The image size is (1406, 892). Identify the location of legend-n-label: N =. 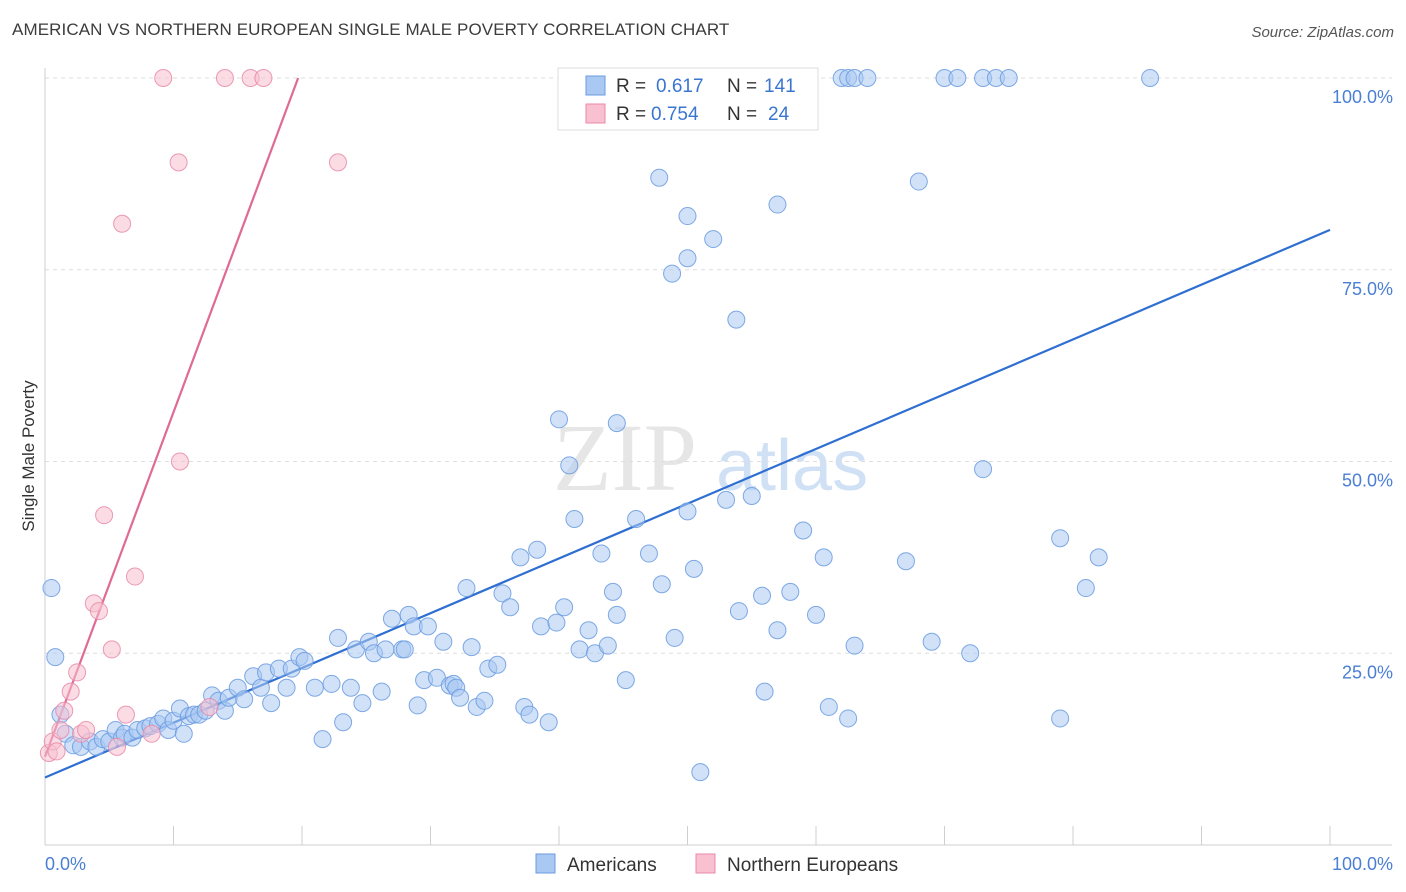
(742, 114).